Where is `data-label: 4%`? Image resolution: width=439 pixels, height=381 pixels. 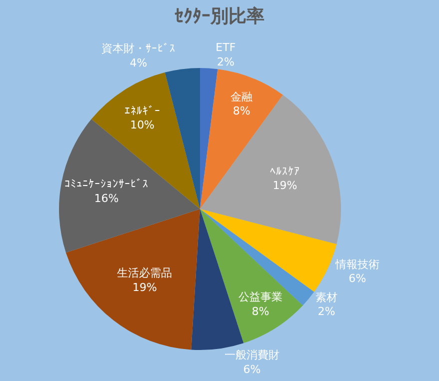 data-label: 4% is located at coordinates (139, 63).